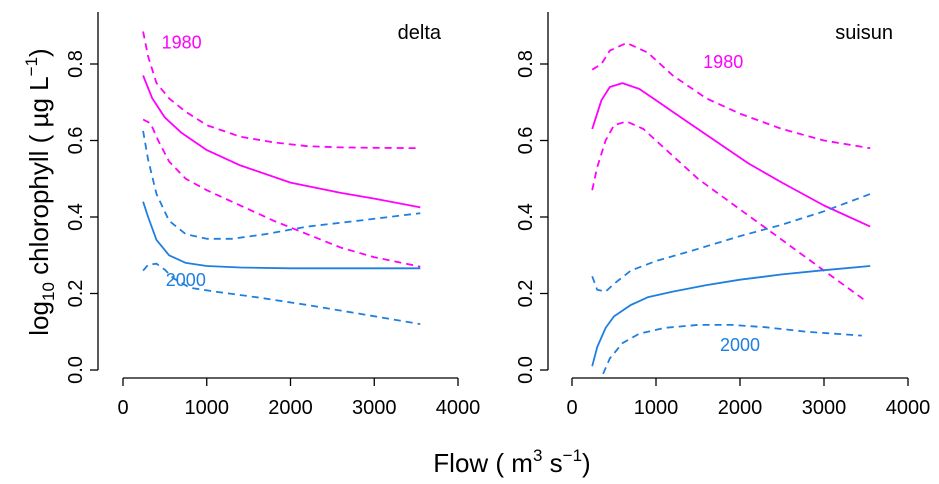 The height and width of the screenshot is (484, 939). What do you see at coordinates (572, 455) in the screenshot?
I see `x-axis-label-superscript-2: −1` at bounding box center [572, 455].